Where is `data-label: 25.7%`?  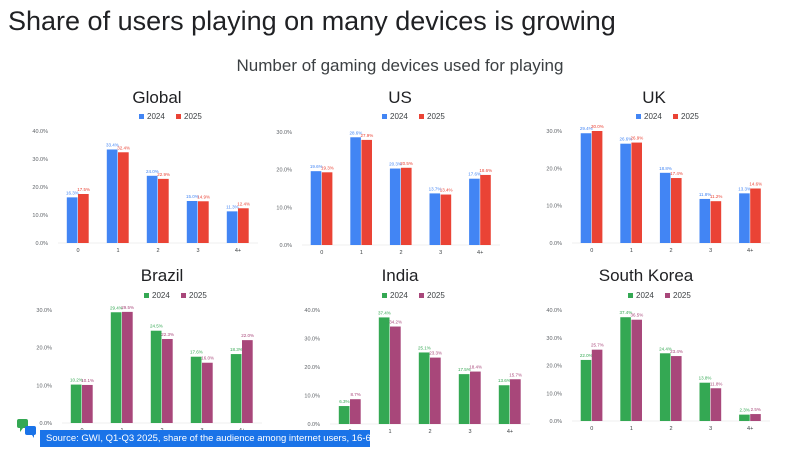 data-label: 25.7% is located at coordinates (597, 345).